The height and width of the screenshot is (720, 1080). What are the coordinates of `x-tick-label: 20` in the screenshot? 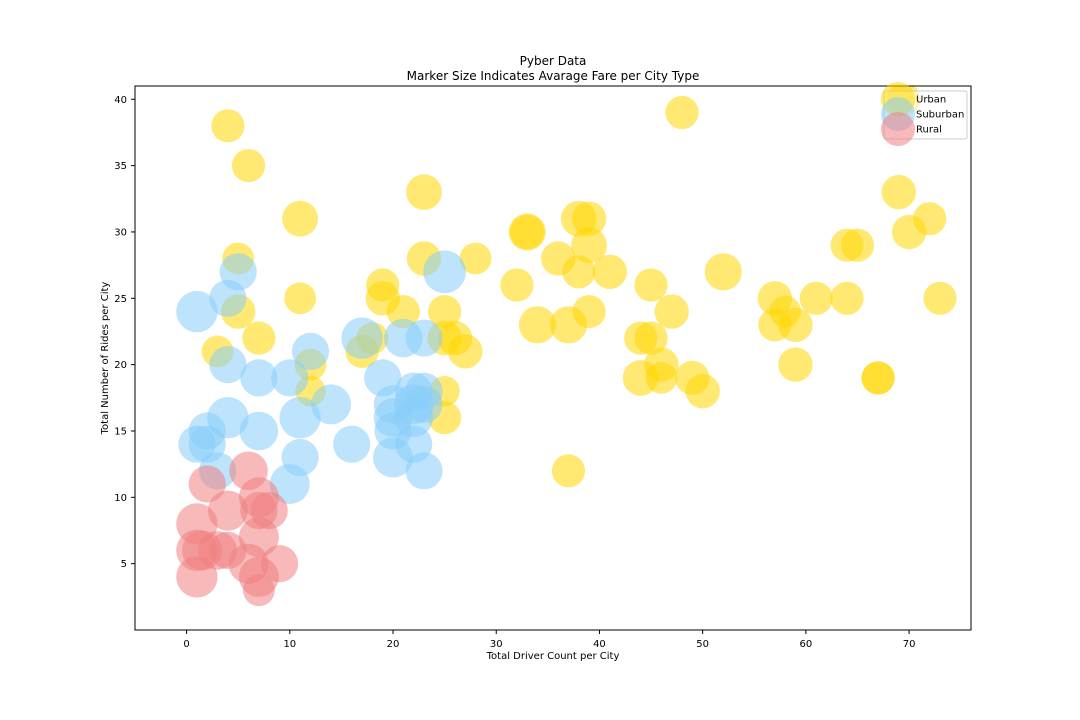 It's located at (393, 644).